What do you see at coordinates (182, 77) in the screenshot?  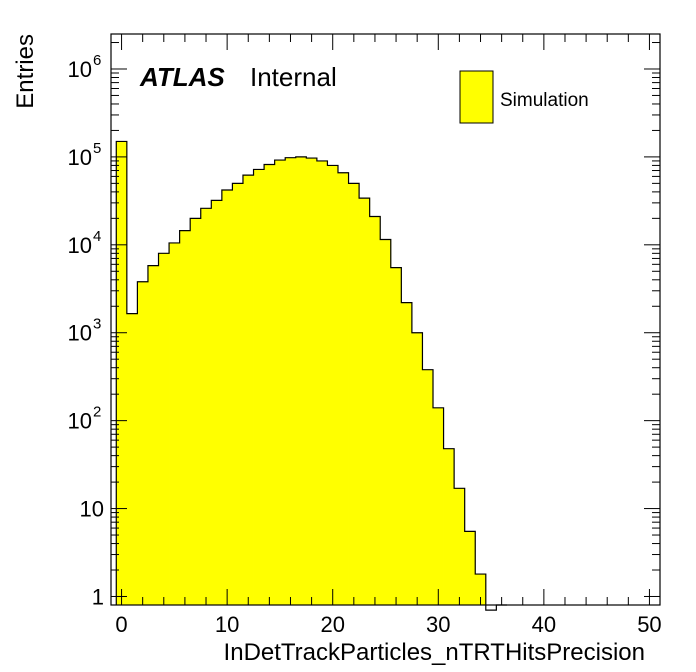 I see `atlas-label: ATLAS` at bounding box center [182, 77].